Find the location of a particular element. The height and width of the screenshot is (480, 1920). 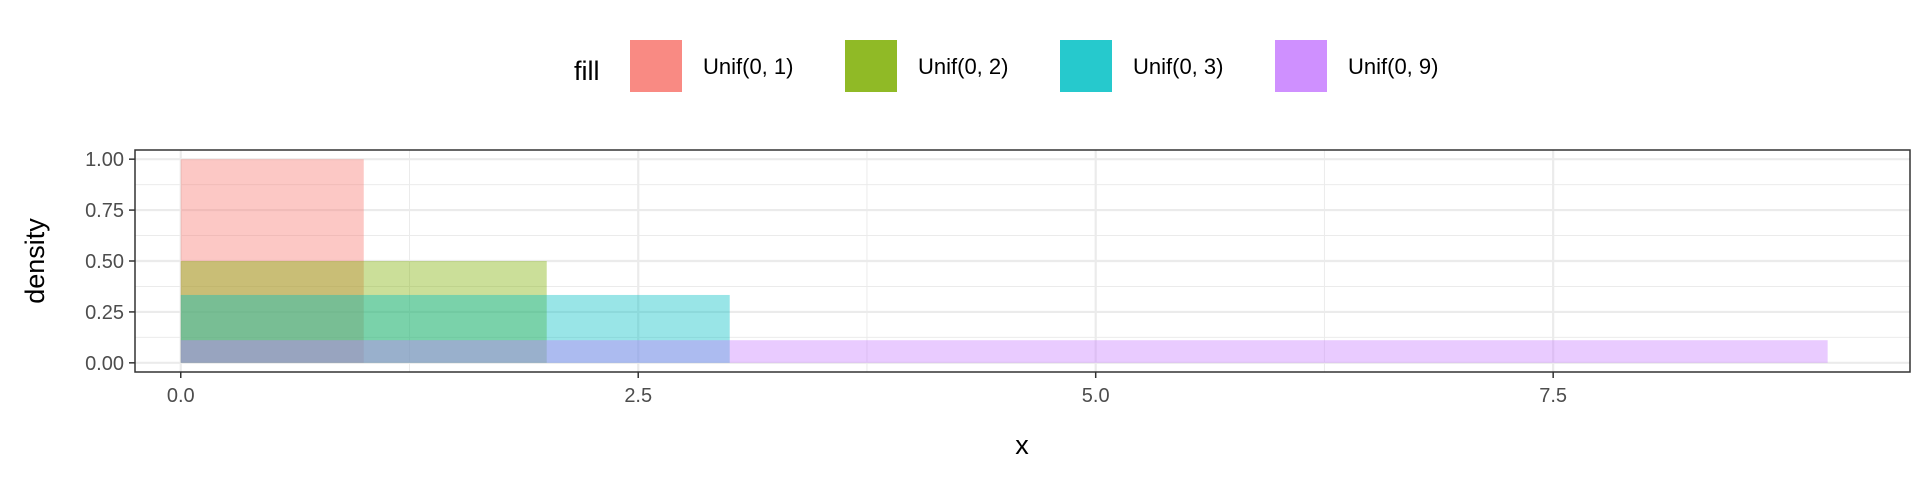

x-axis: 0.0 2.5 5.0 7.5 is located at coordinates (867, 389).